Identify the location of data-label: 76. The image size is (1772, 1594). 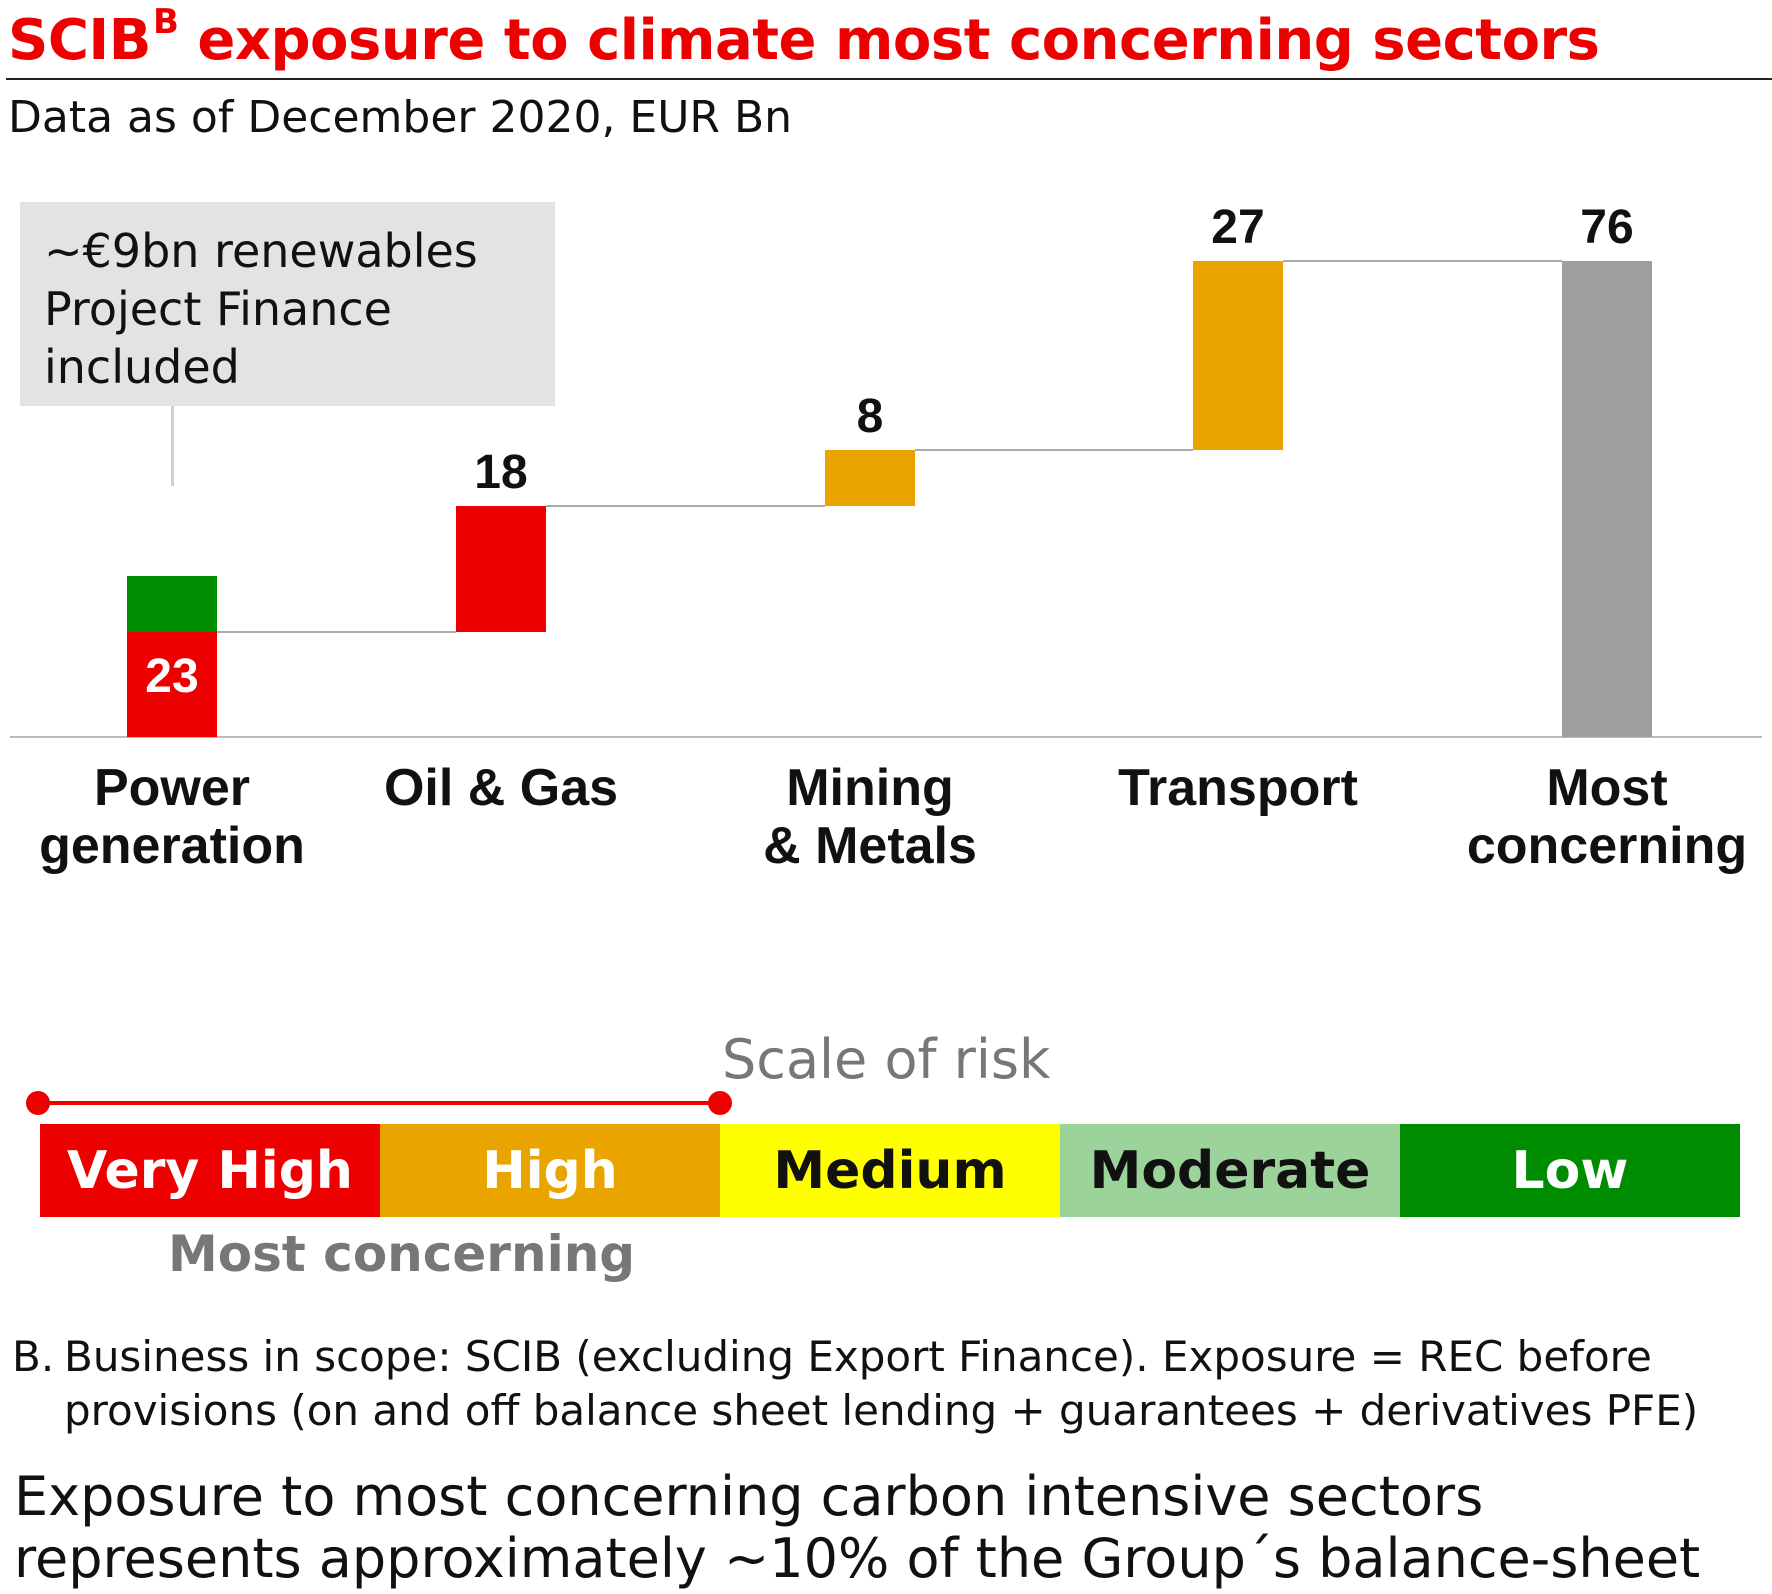
(1606, 227).